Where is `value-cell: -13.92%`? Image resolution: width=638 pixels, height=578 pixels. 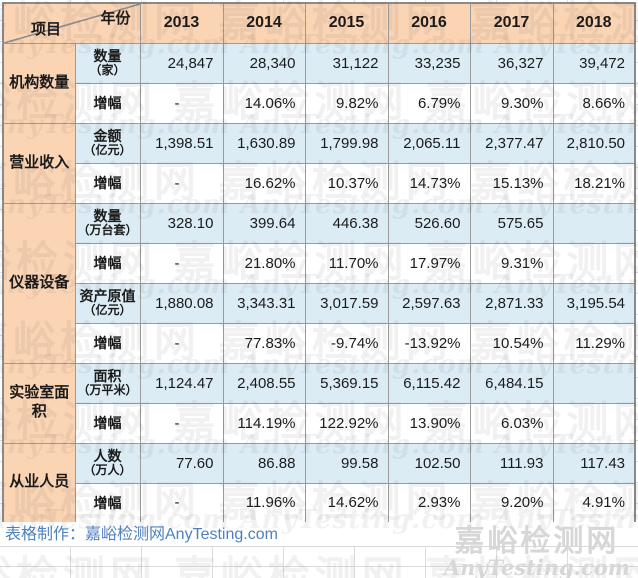 value-cell: -13.92% is located at coordinates (429, 343).